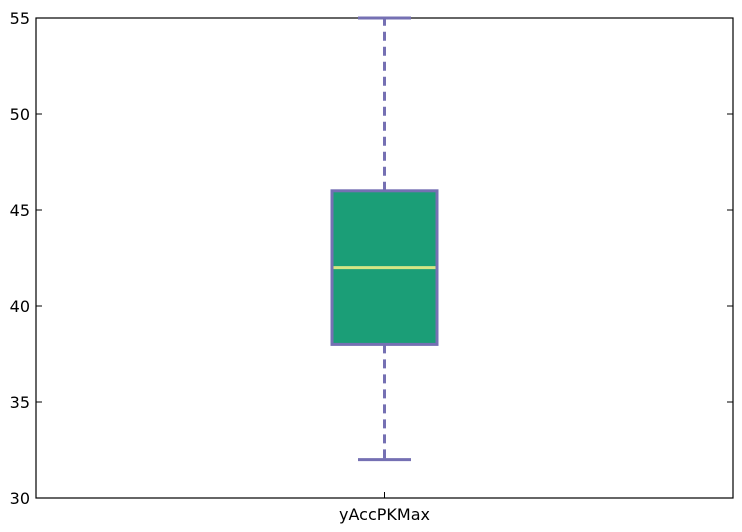 This screenshot has width=742, height=532. I want to click on y-tick-label: 35, so click(20, 402).